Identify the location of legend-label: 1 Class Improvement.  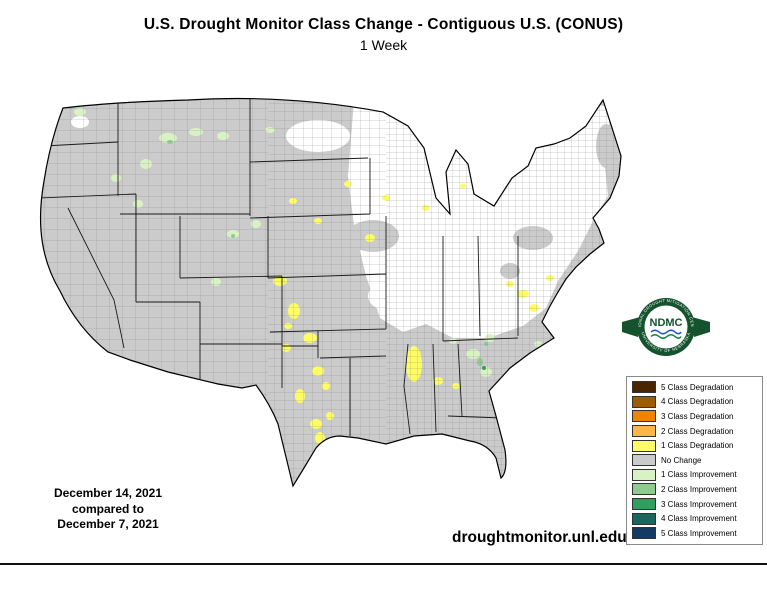
(699, 475).